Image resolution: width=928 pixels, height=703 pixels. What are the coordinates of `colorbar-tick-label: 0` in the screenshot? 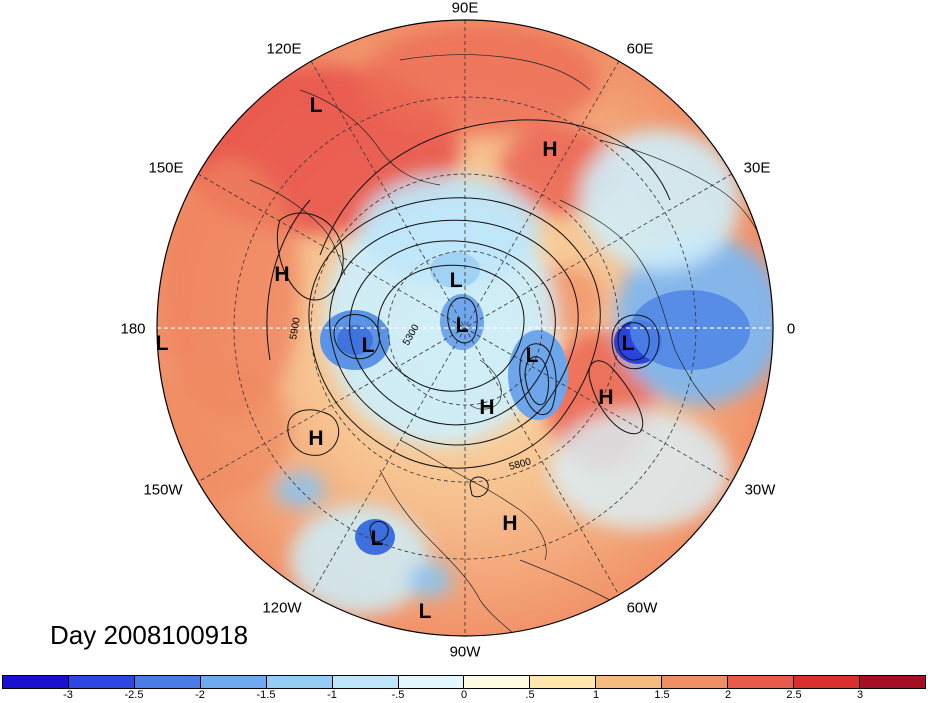 It's located at (464, 695).